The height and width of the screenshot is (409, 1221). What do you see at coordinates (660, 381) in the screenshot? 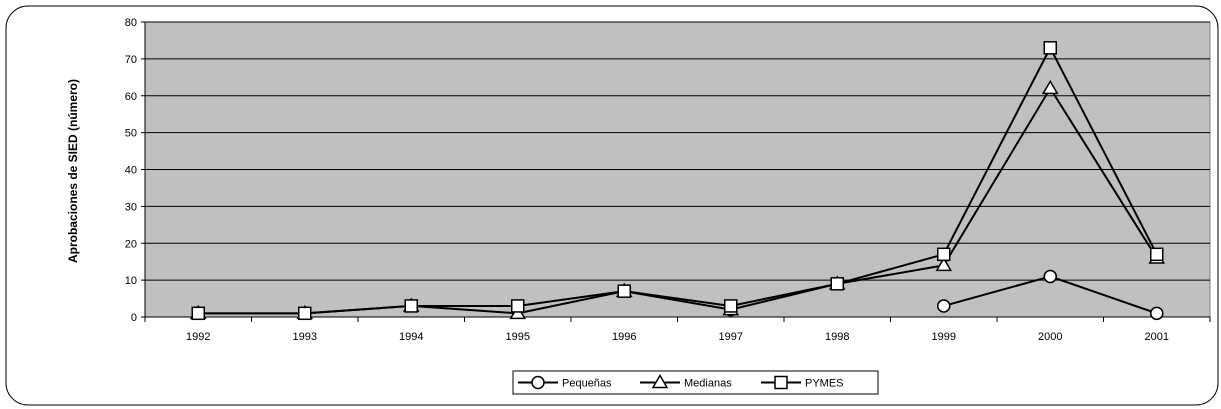
I see `legend-marker-medianas` at bounding box center [660, 381].